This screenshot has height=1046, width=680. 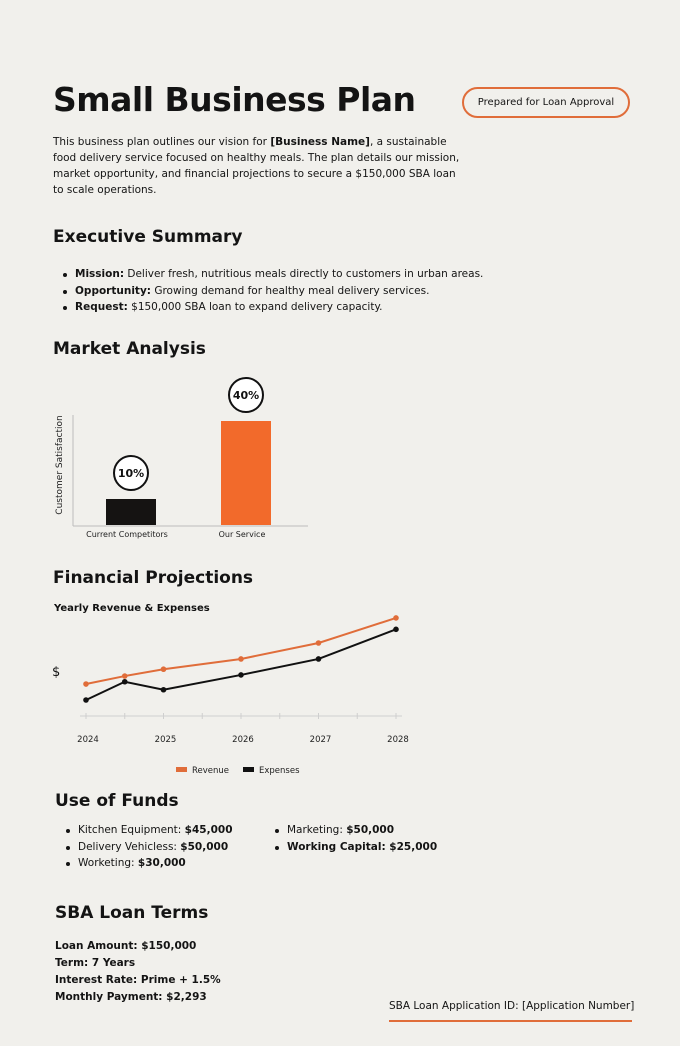 What do you see at coordinates (127, 534) in the screenshot?
I see `x-tick-label: Current Competitors` at bounding box center [127, 534].